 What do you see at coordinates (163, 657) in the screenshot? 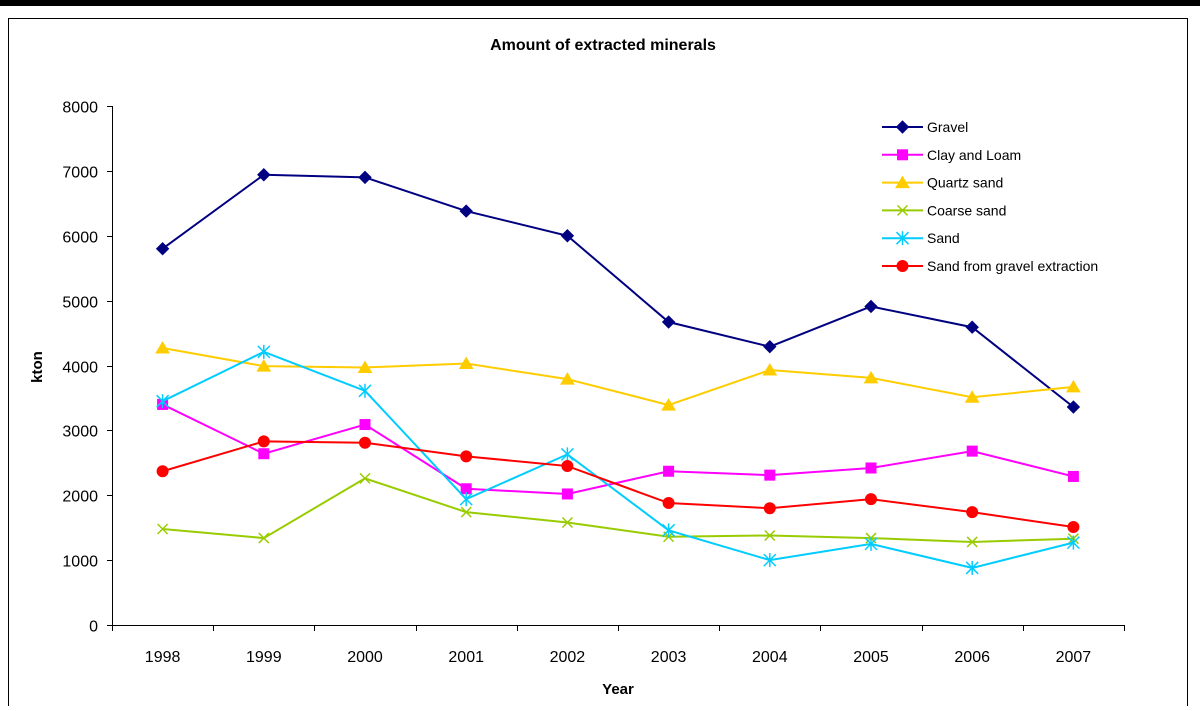
I see `x-tick-label: 1998` at bounding box center [163, 657].